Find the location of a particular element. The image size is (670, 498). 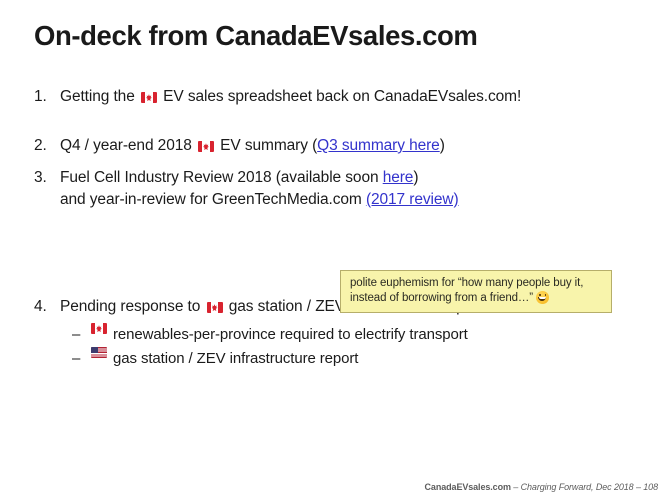

callout-line-2: instead of borrowing from a friend…” is located at coordinates (442, 298).